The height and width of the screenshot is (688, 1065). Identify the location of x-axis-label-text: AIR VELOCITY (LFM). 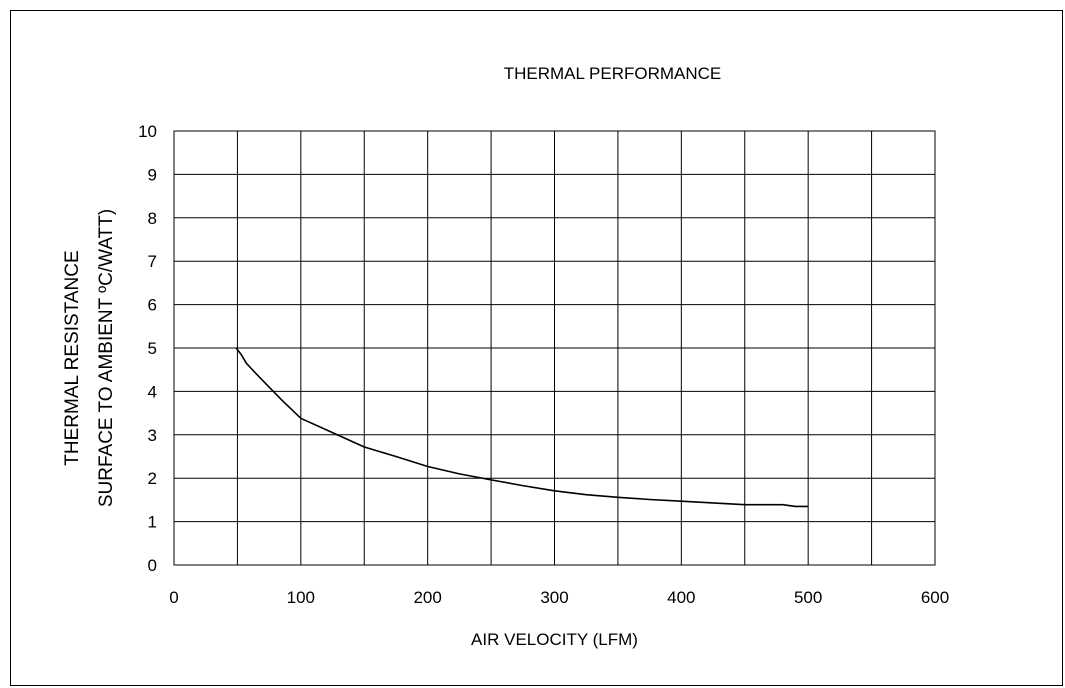
(554, 639).